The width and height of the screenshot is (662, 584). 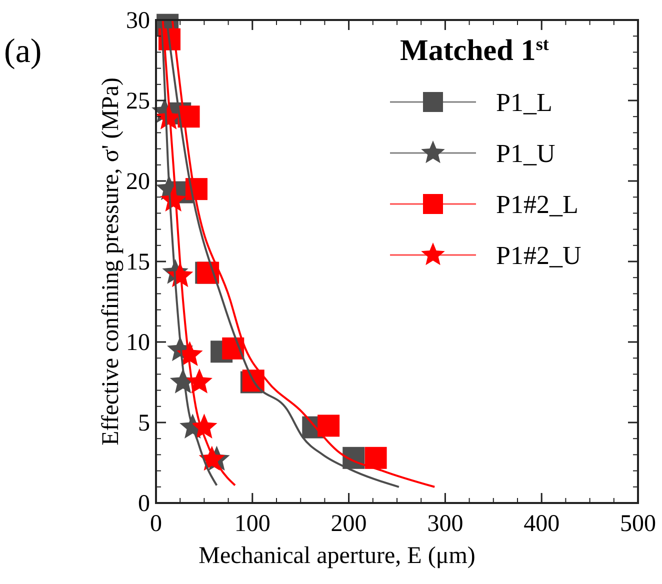 What do you see at coordinates (337, 556) in the screenshot?
I see `x-axis-title: Mechanical aperture, E (μm)` at bounding box center [337, 556].